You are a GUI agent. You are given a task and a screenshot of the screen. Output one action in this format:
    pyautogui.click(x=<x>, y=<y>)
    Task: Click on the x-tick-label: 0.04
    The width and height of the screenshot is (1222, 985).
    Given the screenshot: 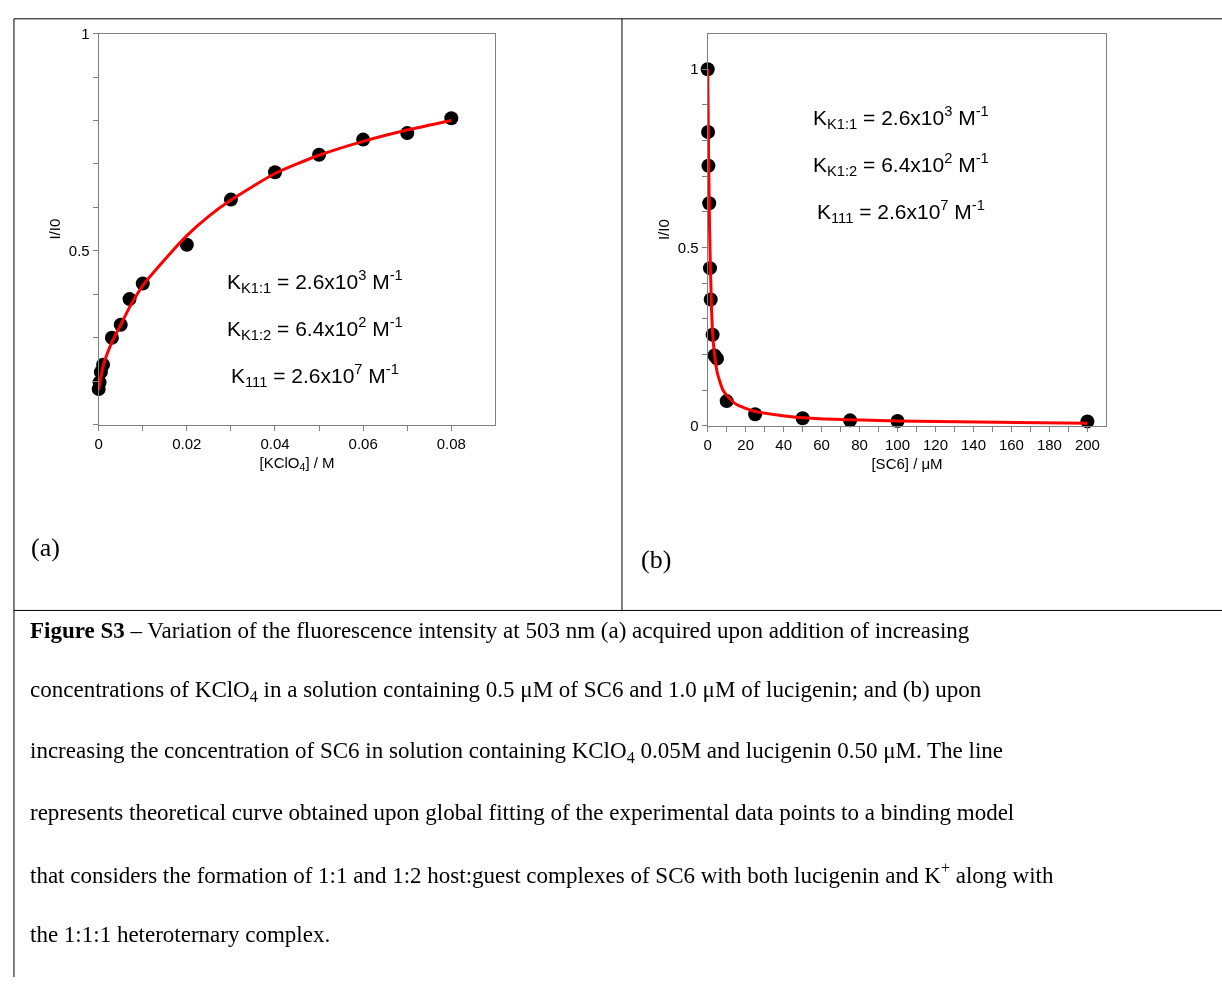 What is the action you would take?
    pyautogui.click(x=275, y=443)
    